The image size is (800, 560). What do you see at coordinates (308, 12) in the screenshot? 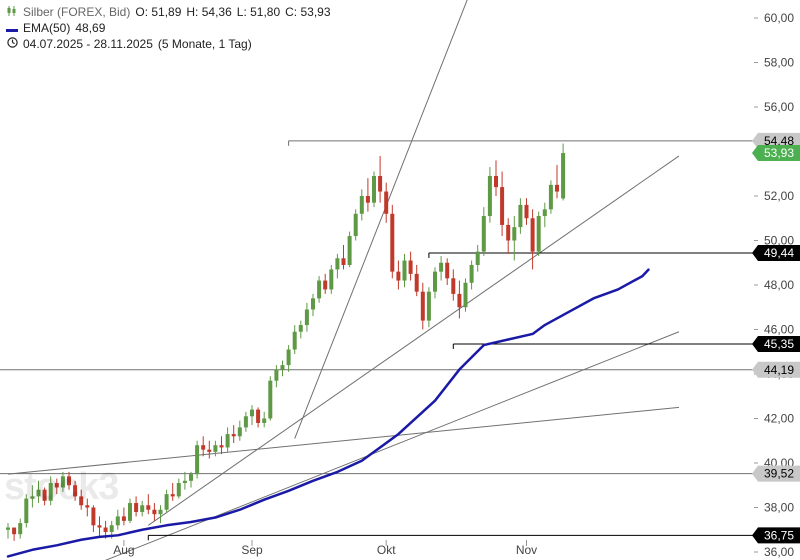
I see `legend-close: C: 53,93` at bounding box center [308, 12].